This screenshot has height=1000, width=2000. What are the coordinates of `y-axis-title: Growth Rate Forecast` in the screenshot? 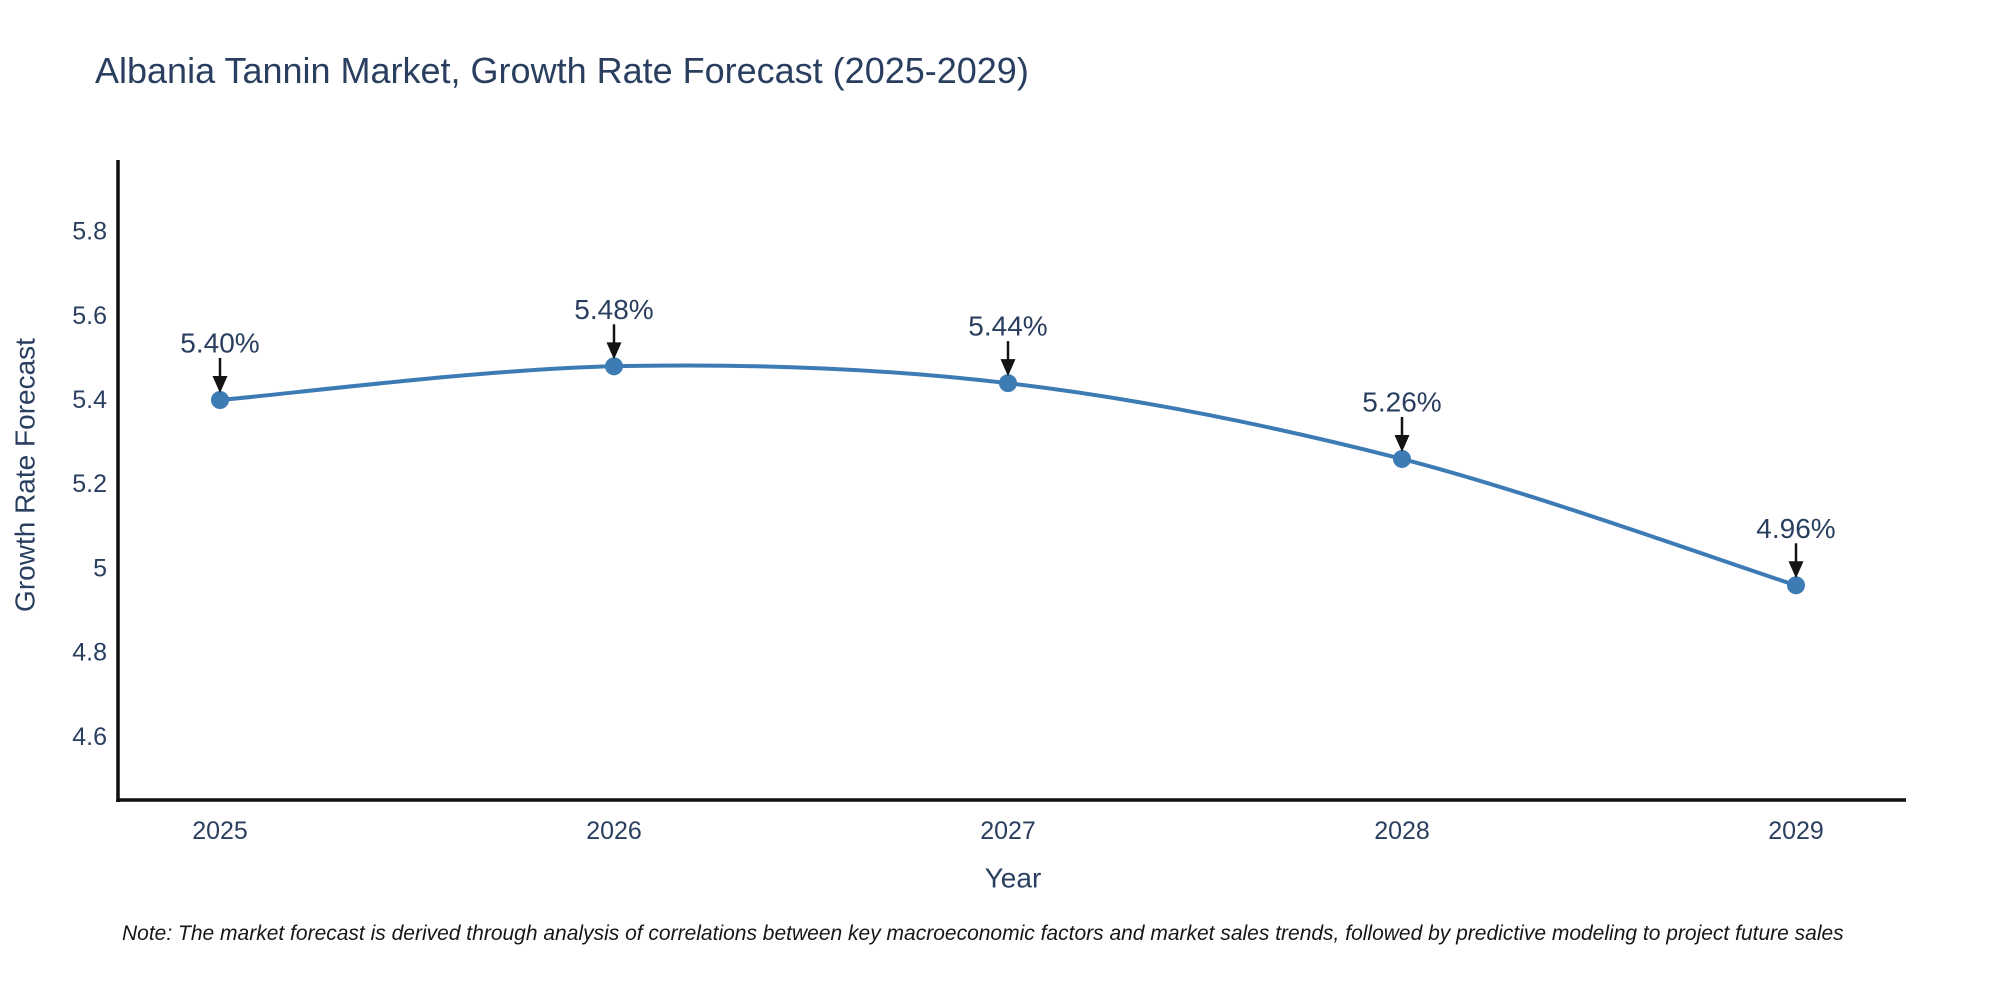 It's located at (25, 475).